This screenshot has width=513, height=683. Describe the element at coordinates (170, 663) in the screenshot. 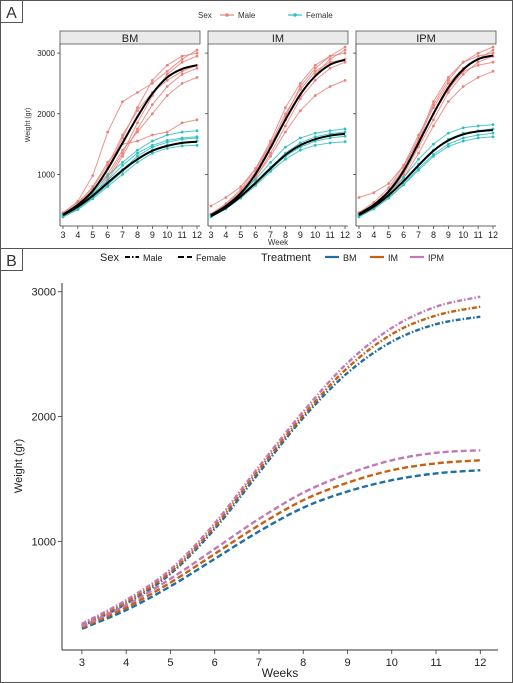

I see `x-tick-label-b: 5` at that location.